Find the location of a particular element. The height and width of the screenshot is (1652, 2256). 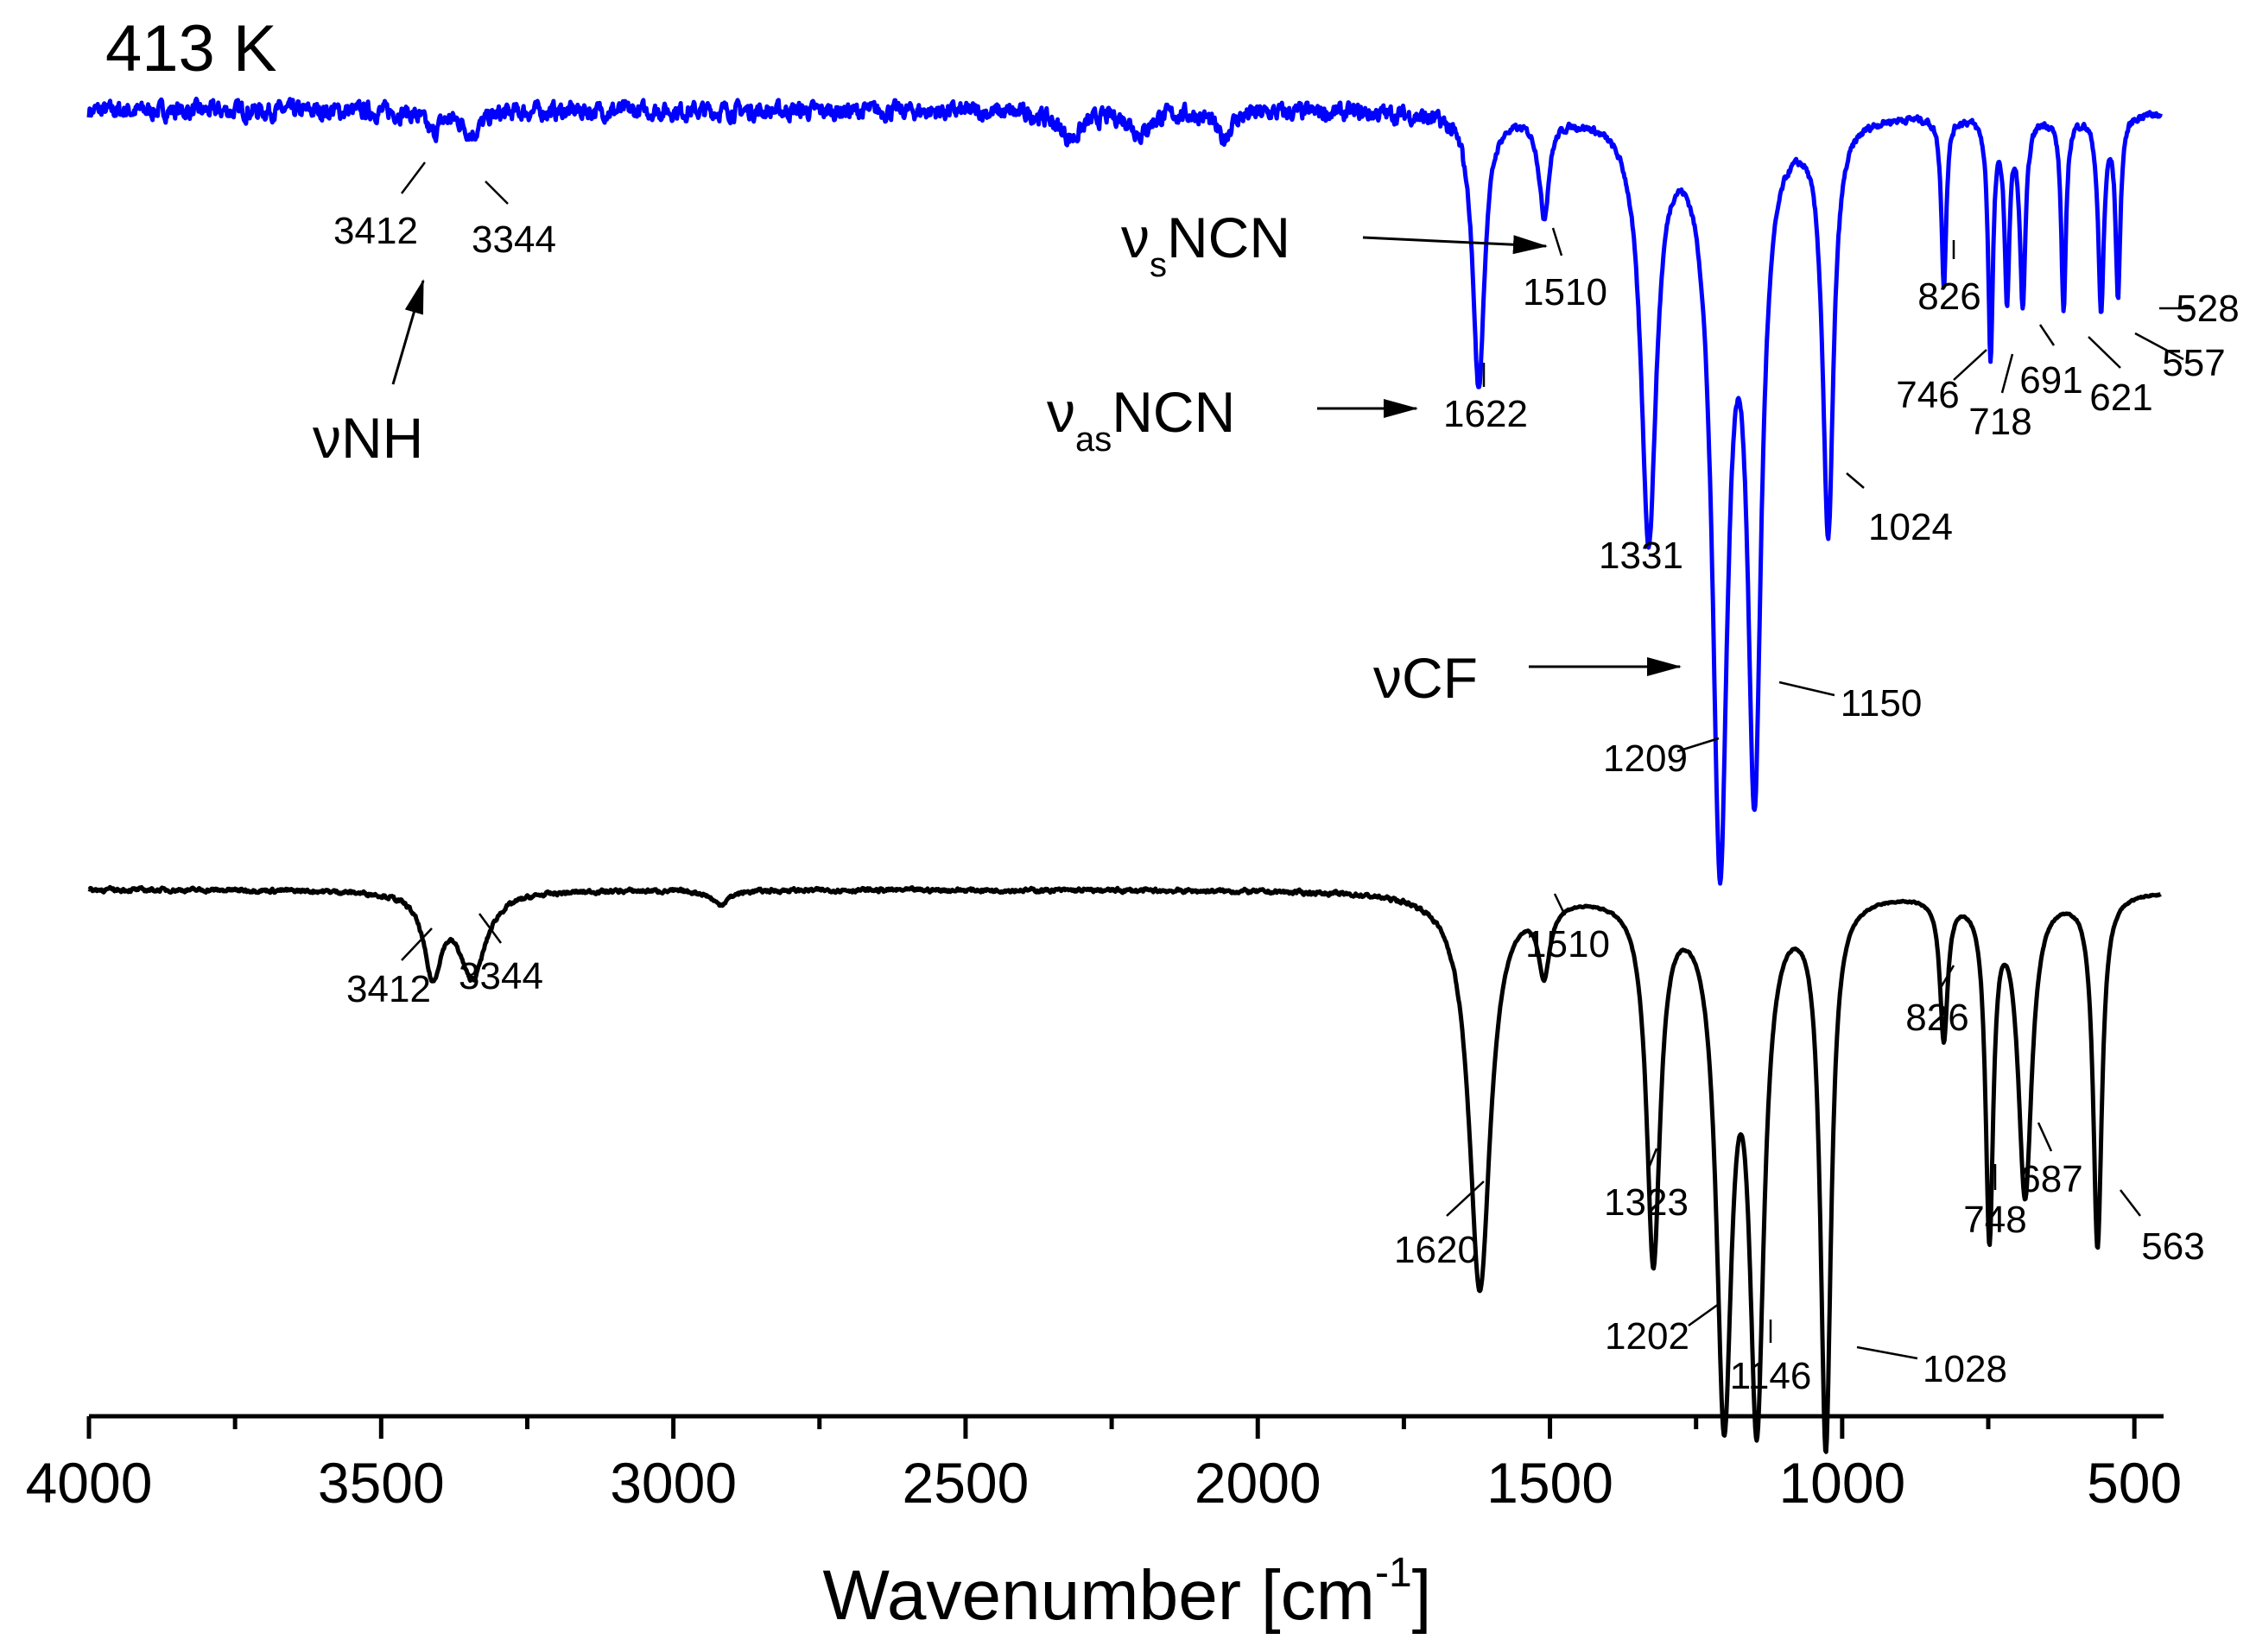

mode-subscript: as is located at coordinates (1093, 440).